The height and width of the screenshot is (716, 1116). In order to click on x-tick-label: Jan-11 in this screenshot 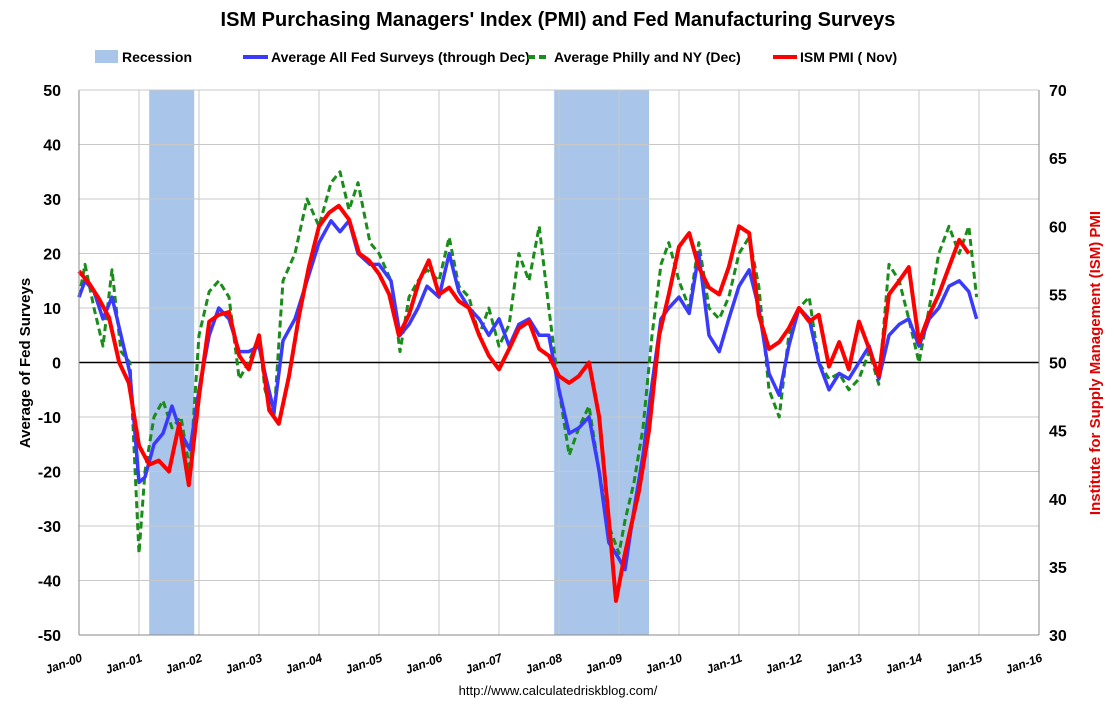, I will do `click(724, 664)`.